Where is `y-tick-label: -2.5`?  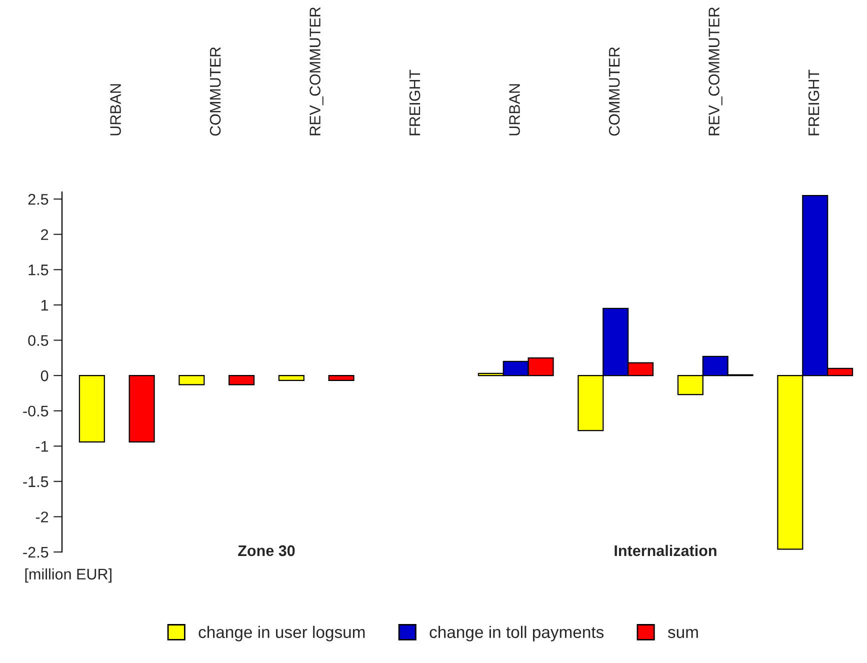
y-tick-label: -2.5 is located at coordinates (35, 552).